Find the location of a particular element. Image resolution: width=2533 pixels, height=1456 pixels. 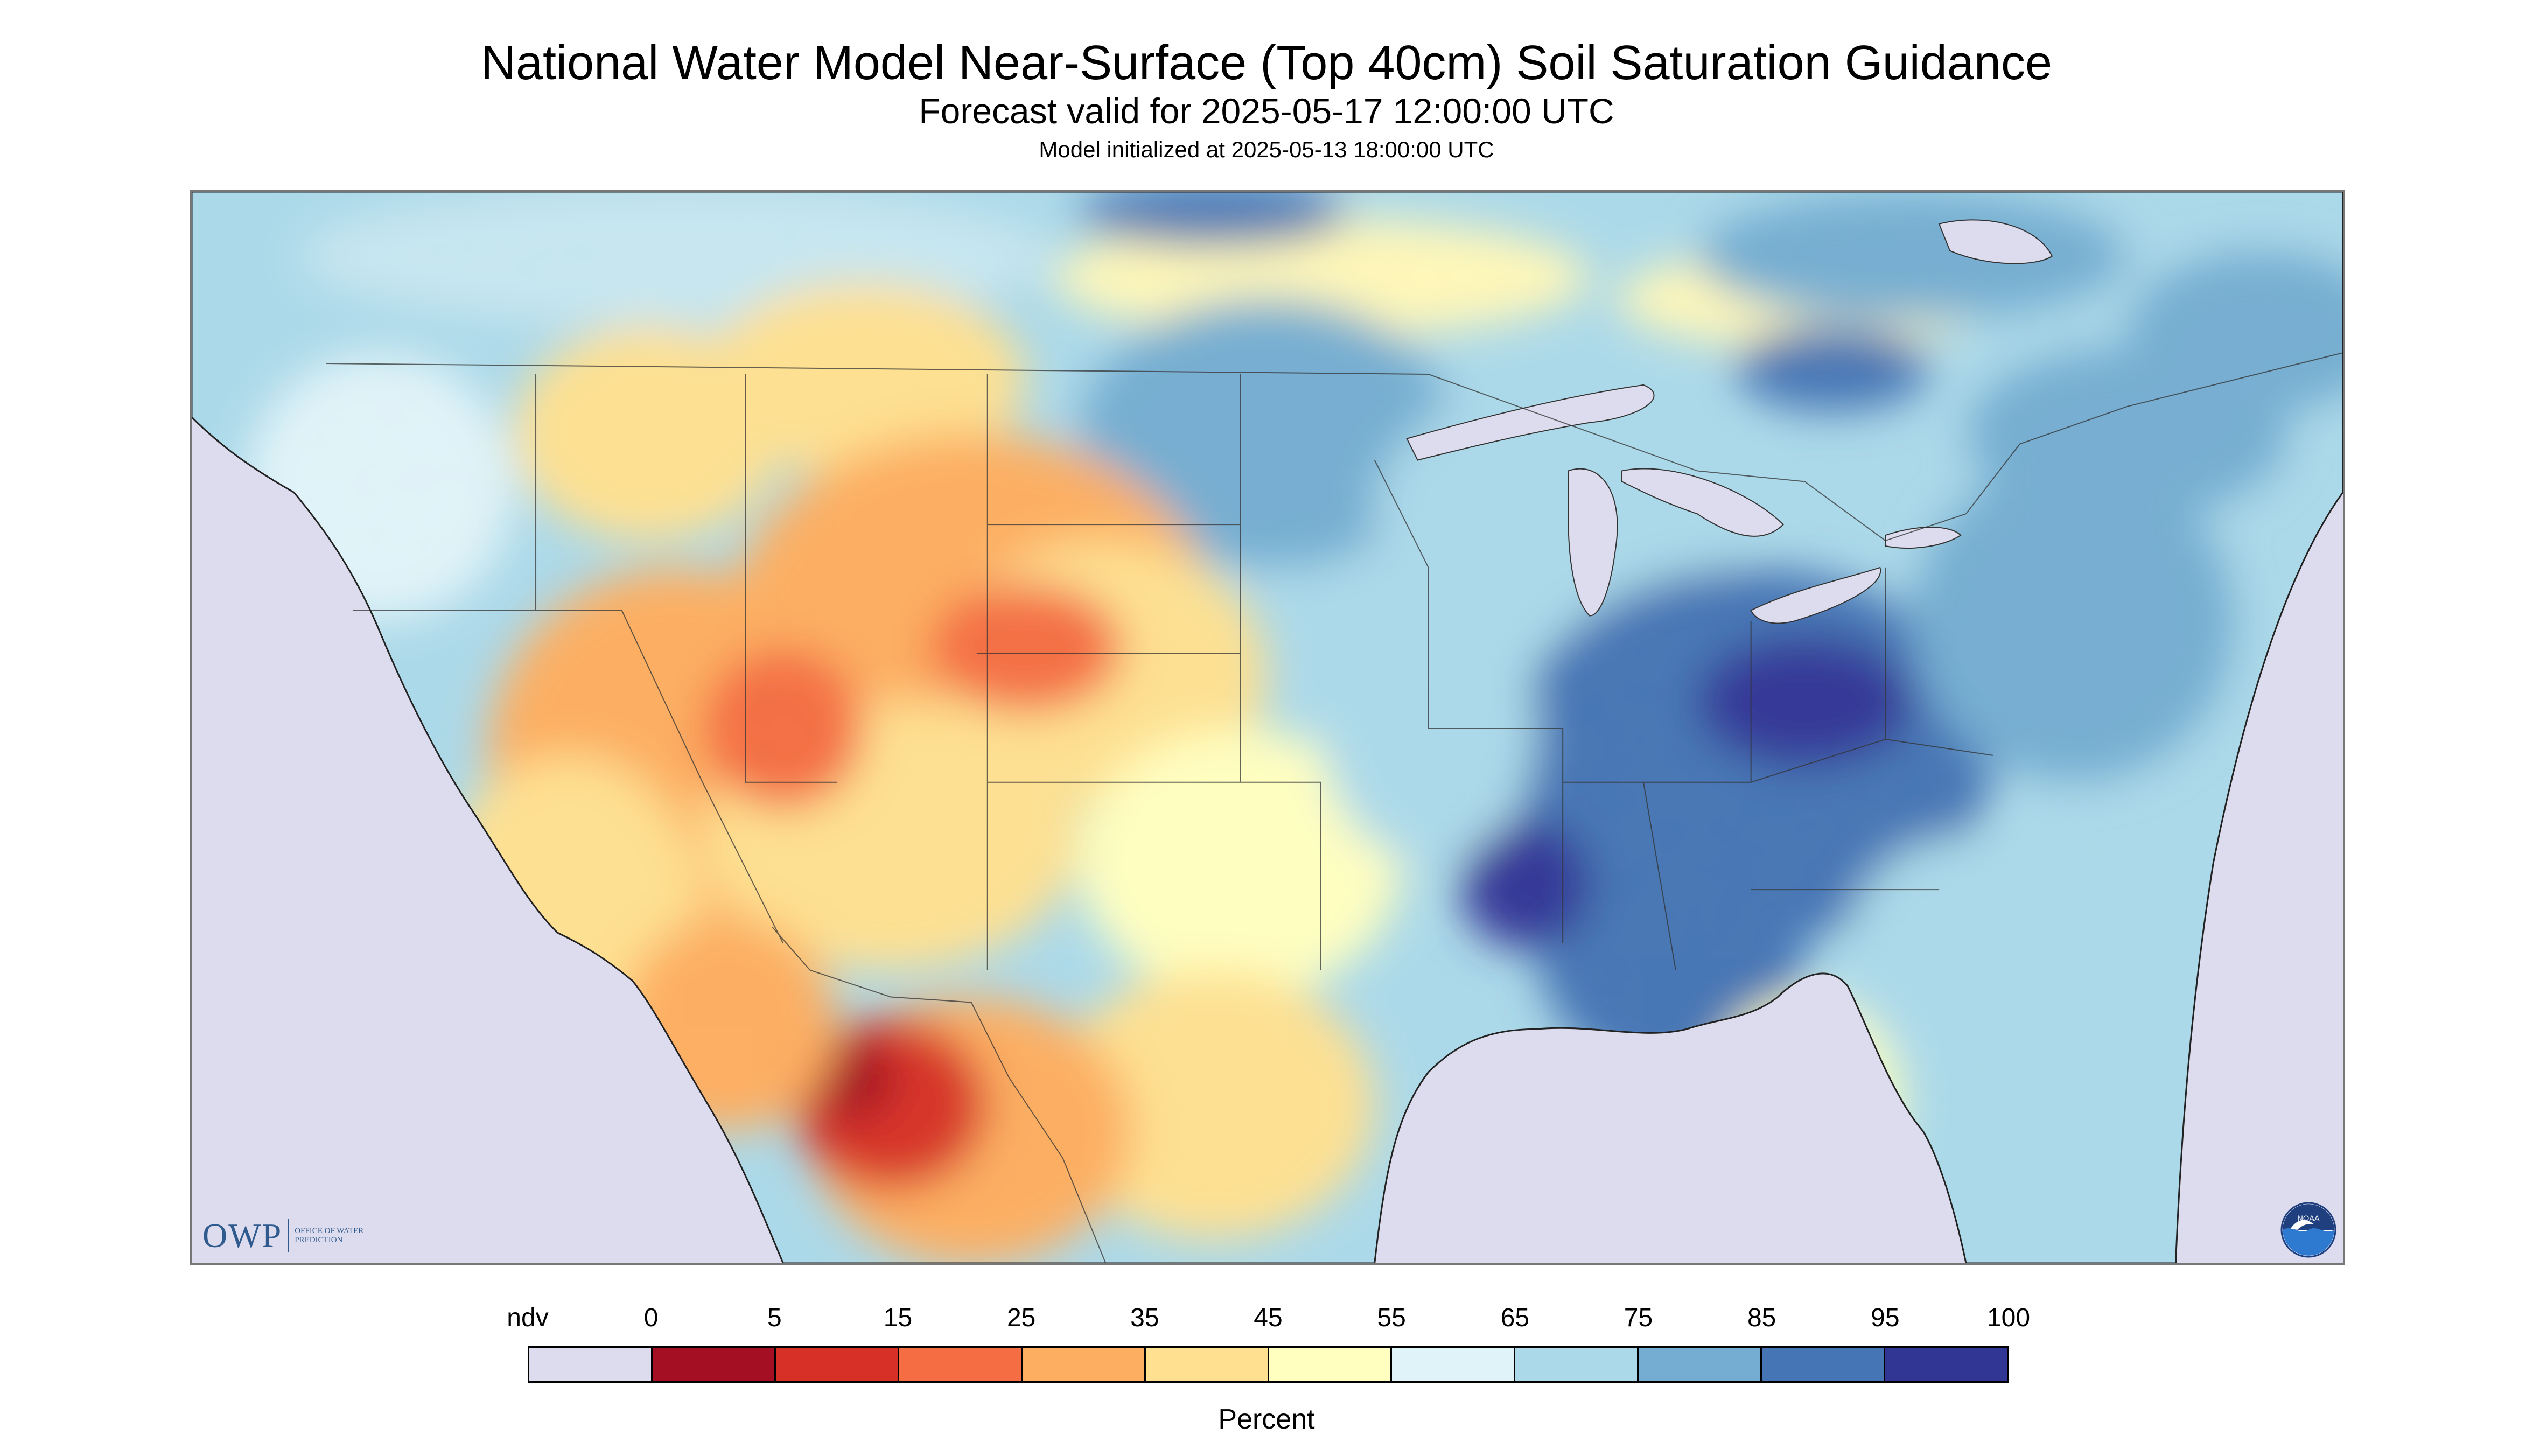

color-legend-bar is located at coordinates (1268, 1364).